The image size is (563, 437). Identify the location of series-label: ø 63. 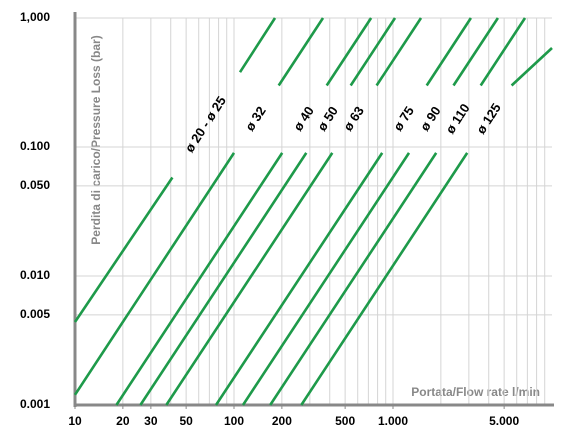
(353, 119).